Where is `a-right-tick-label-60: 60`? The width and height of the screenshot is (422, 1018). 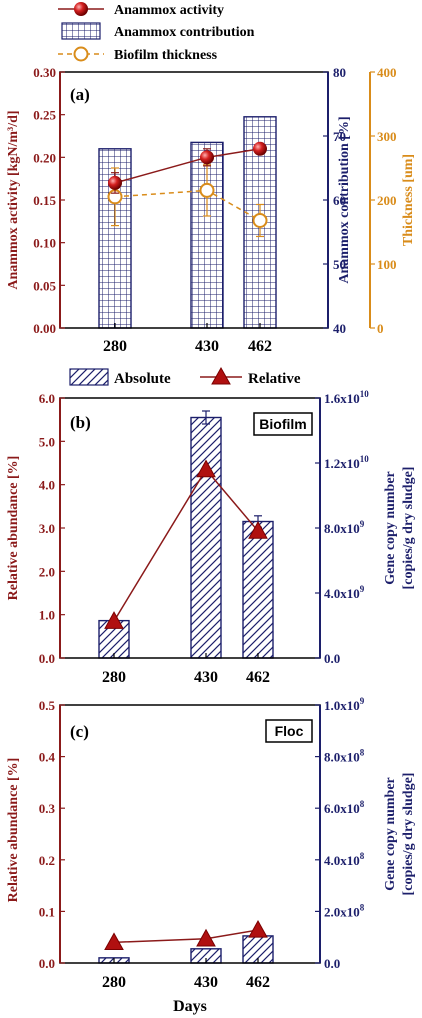 a-right-tick-label-60: 60 is located at coordinates (339, 200).